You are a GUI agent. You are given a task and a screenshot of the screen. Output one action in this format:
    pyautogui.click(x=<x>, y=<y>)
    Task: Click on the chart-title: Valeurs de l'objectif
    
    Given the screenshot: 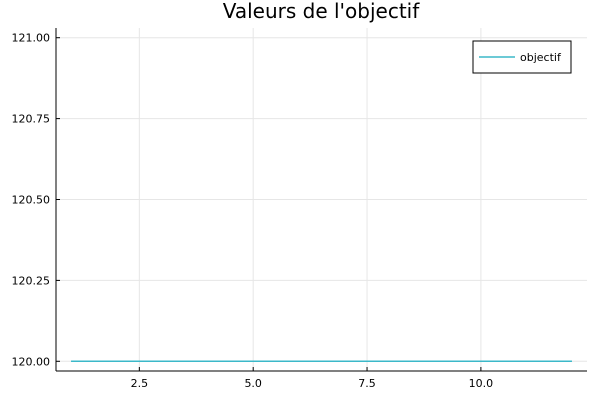 What is the action you would take?
    pyautogui.click(x=322, y=11)
    